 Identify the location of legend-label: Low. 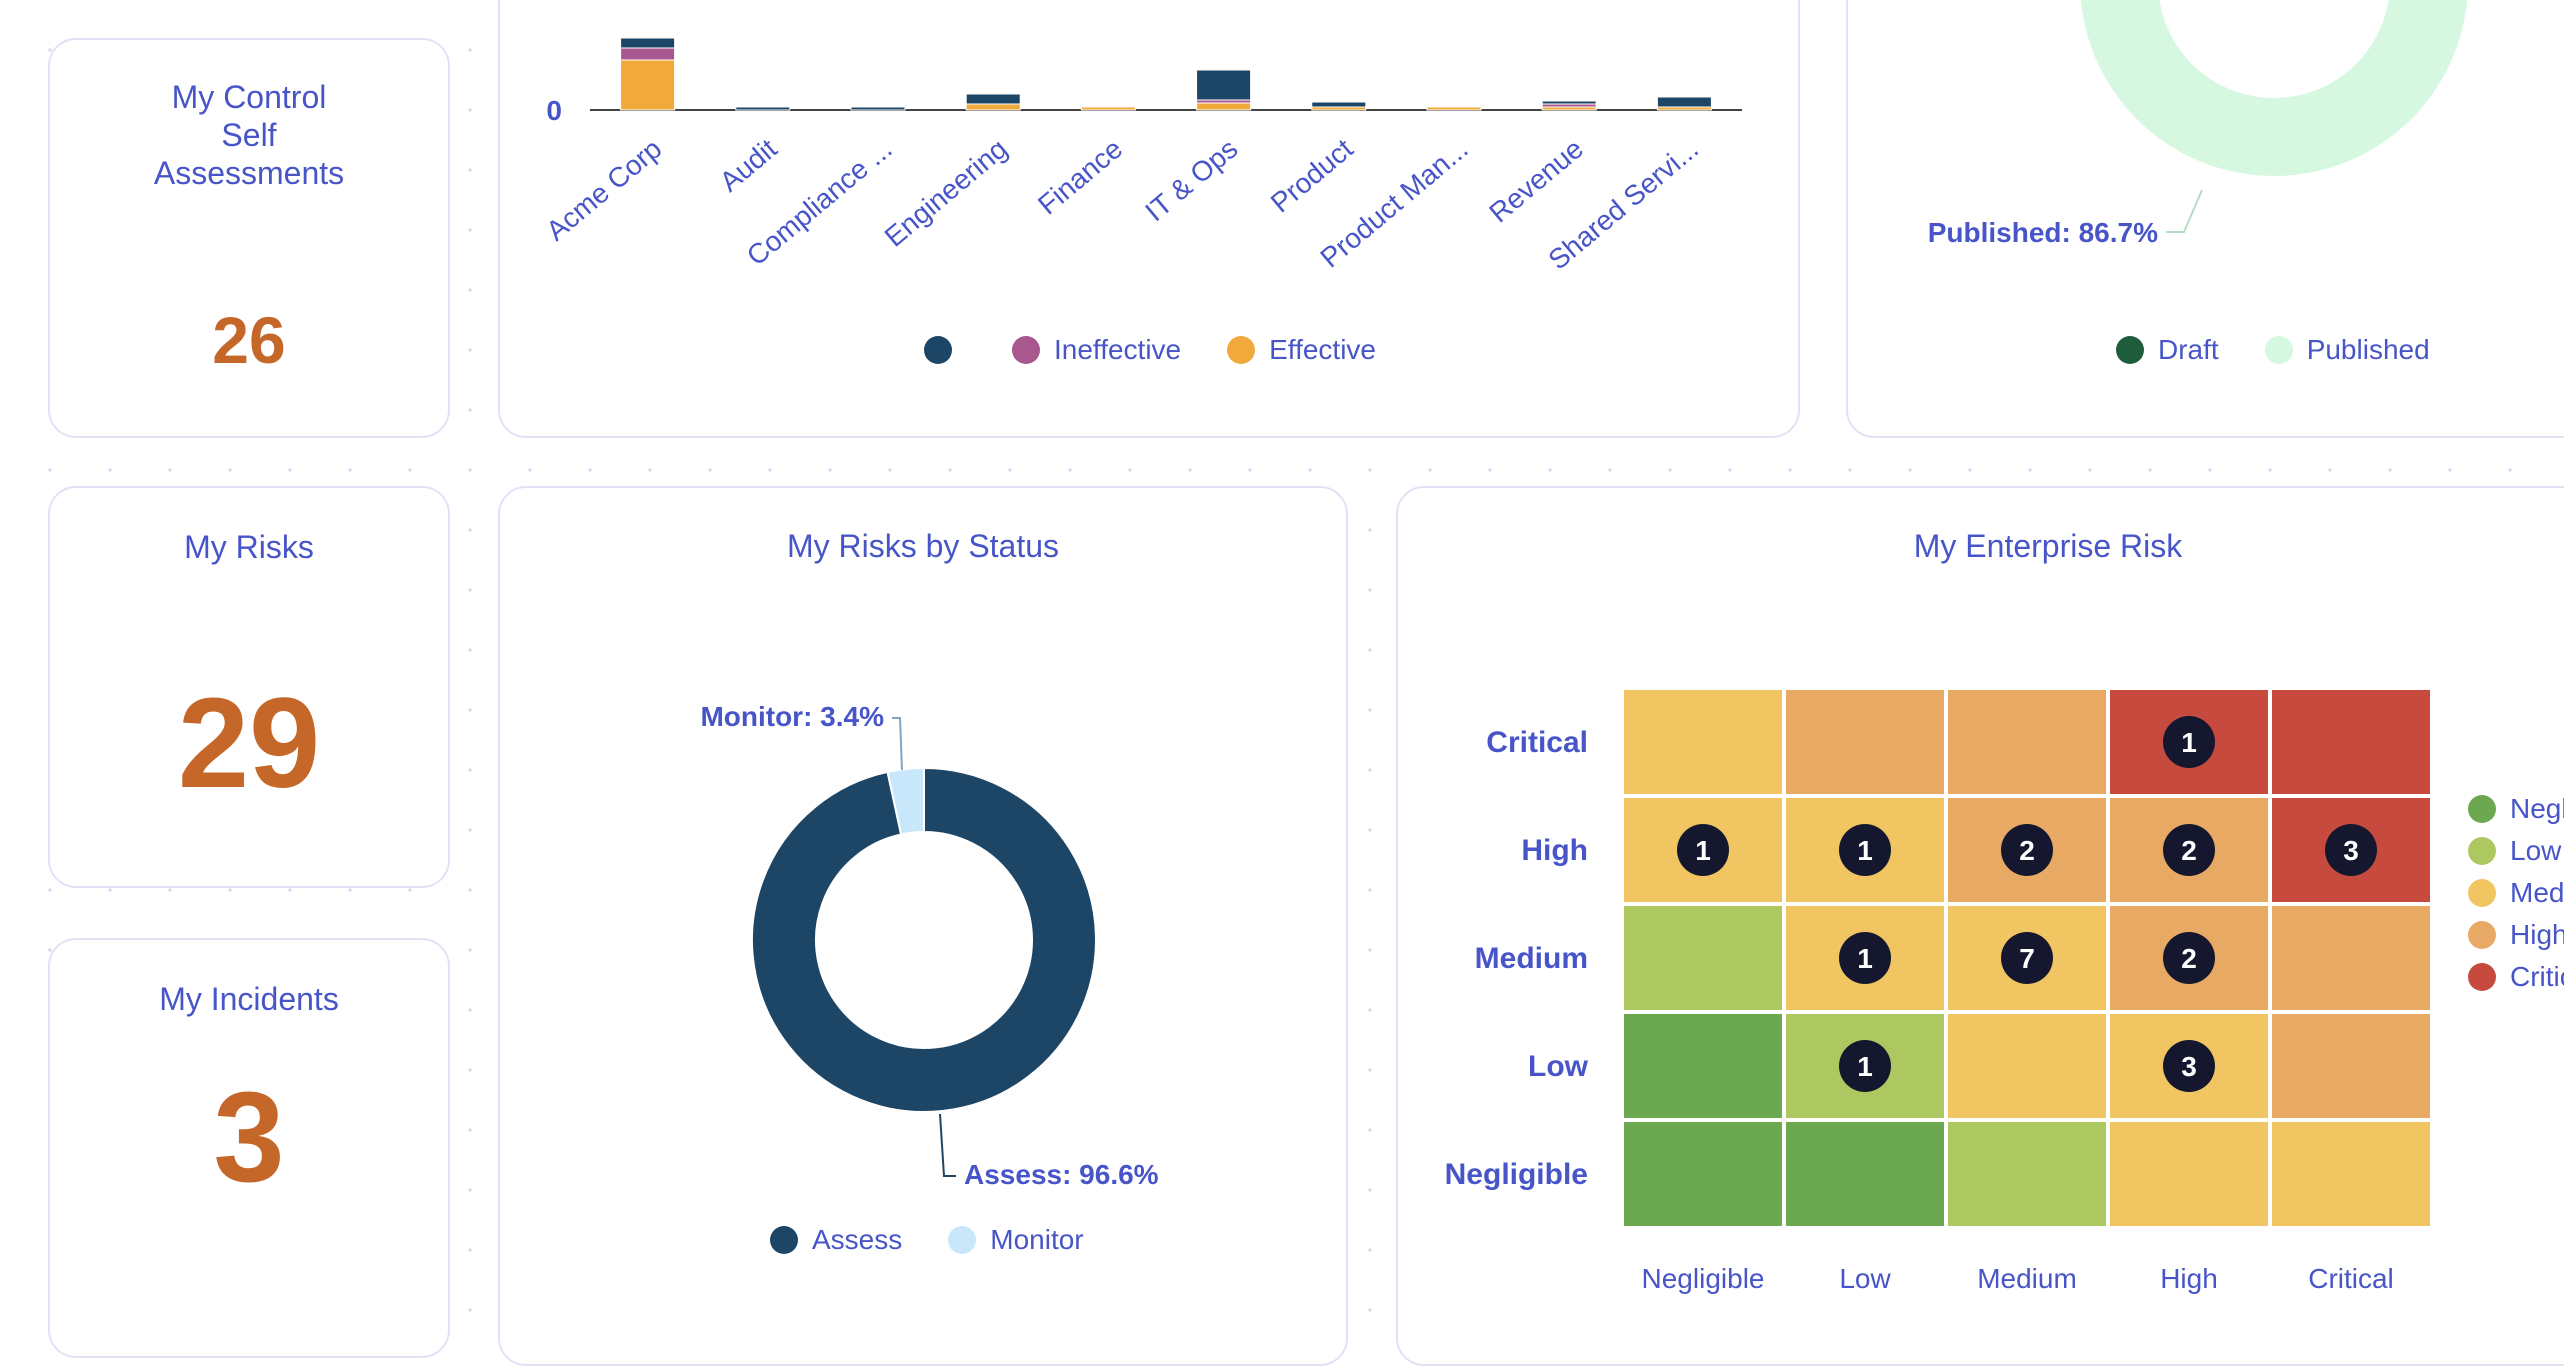
(2536, 850).